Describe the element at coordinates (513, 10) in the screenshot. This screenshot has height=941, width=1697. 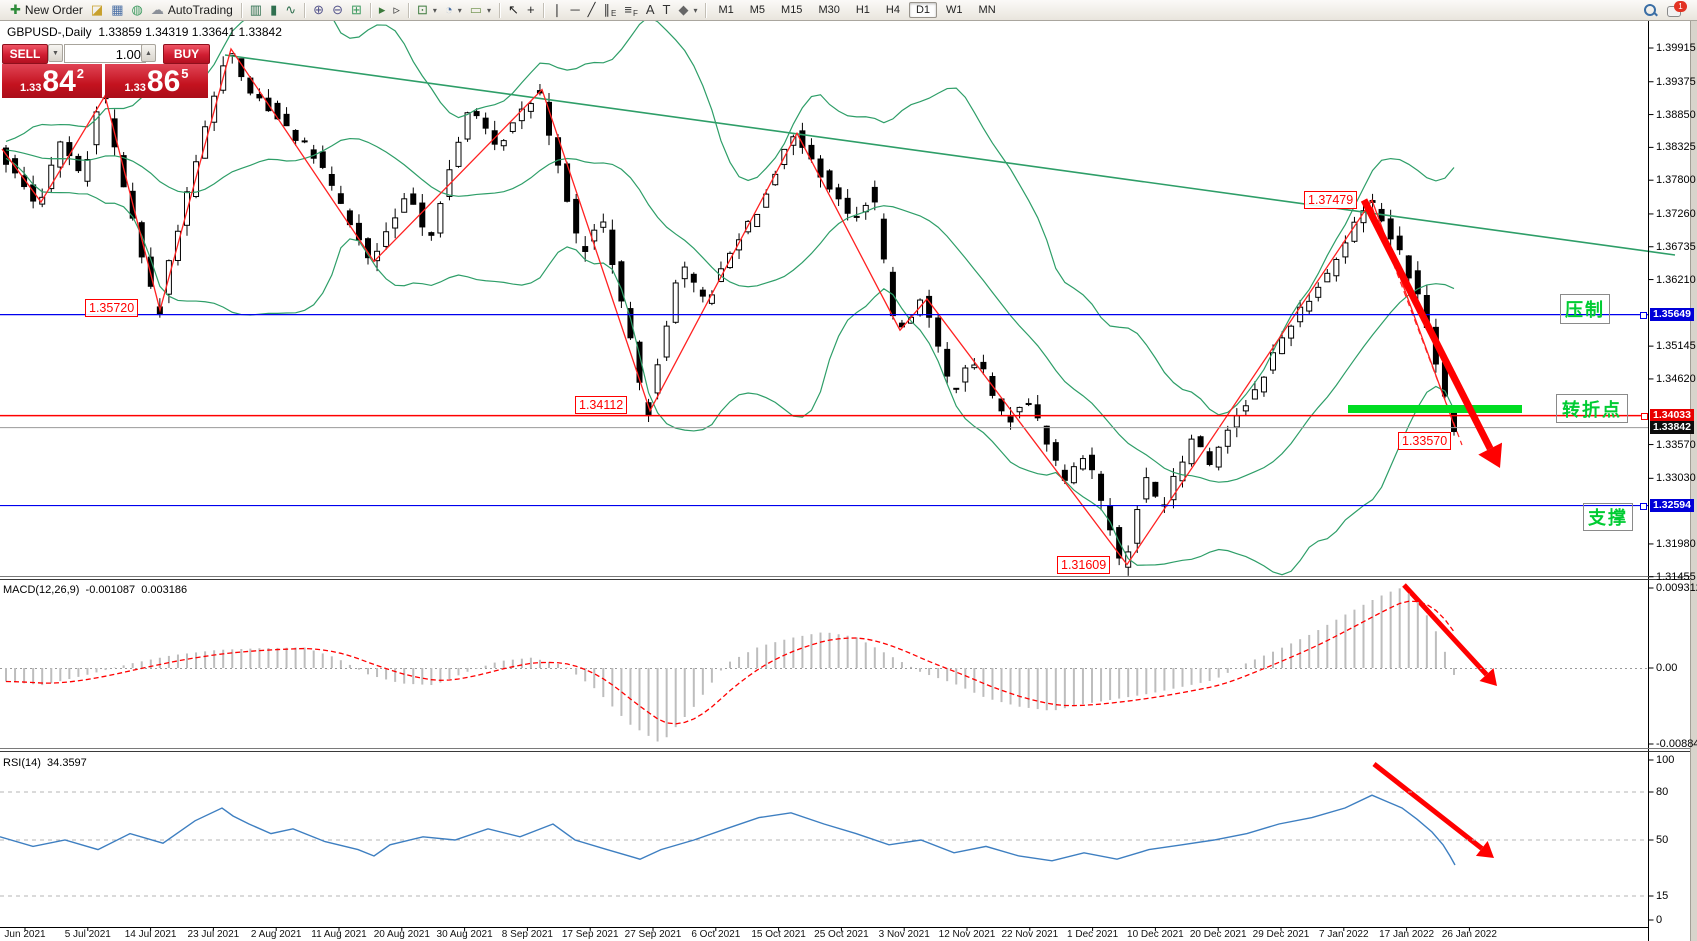
I see `cursor-icon: ↖` at that location.